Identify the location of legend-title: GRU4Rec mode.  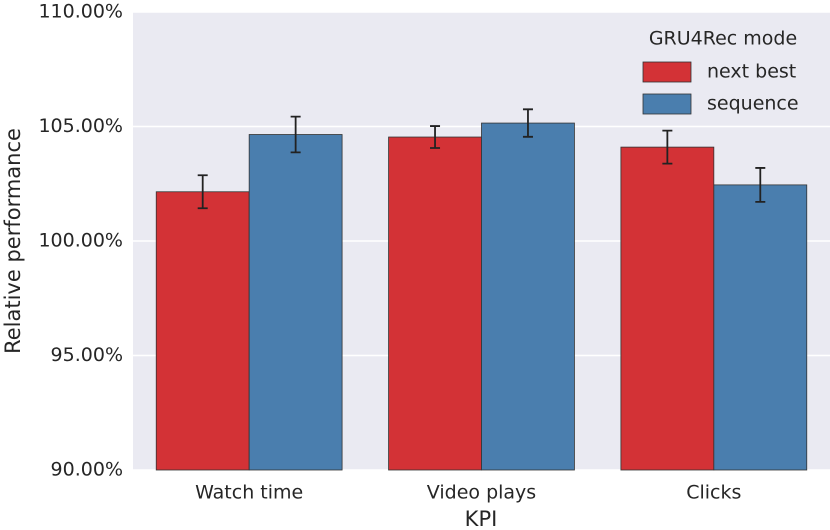
(723, 39).